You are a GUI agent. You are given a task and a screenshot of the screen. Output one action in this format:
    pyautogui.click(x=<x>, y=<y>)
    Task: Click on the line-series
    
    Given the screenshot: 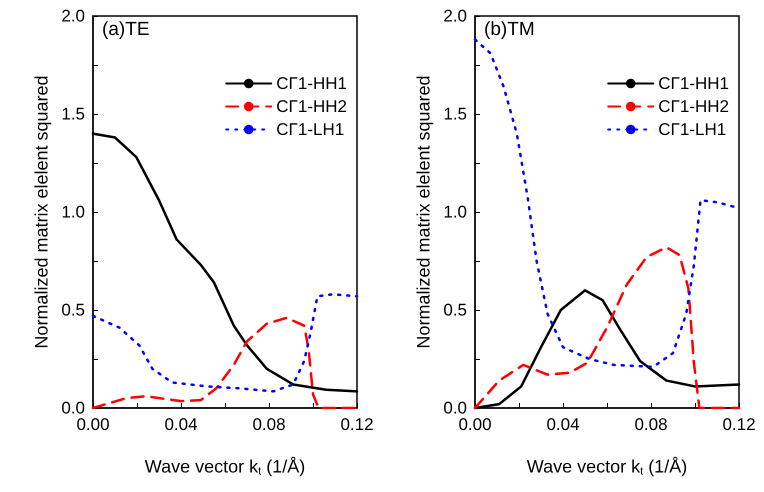 What is the action you would take?
    pyautogui.click(x=225, y=343)
    